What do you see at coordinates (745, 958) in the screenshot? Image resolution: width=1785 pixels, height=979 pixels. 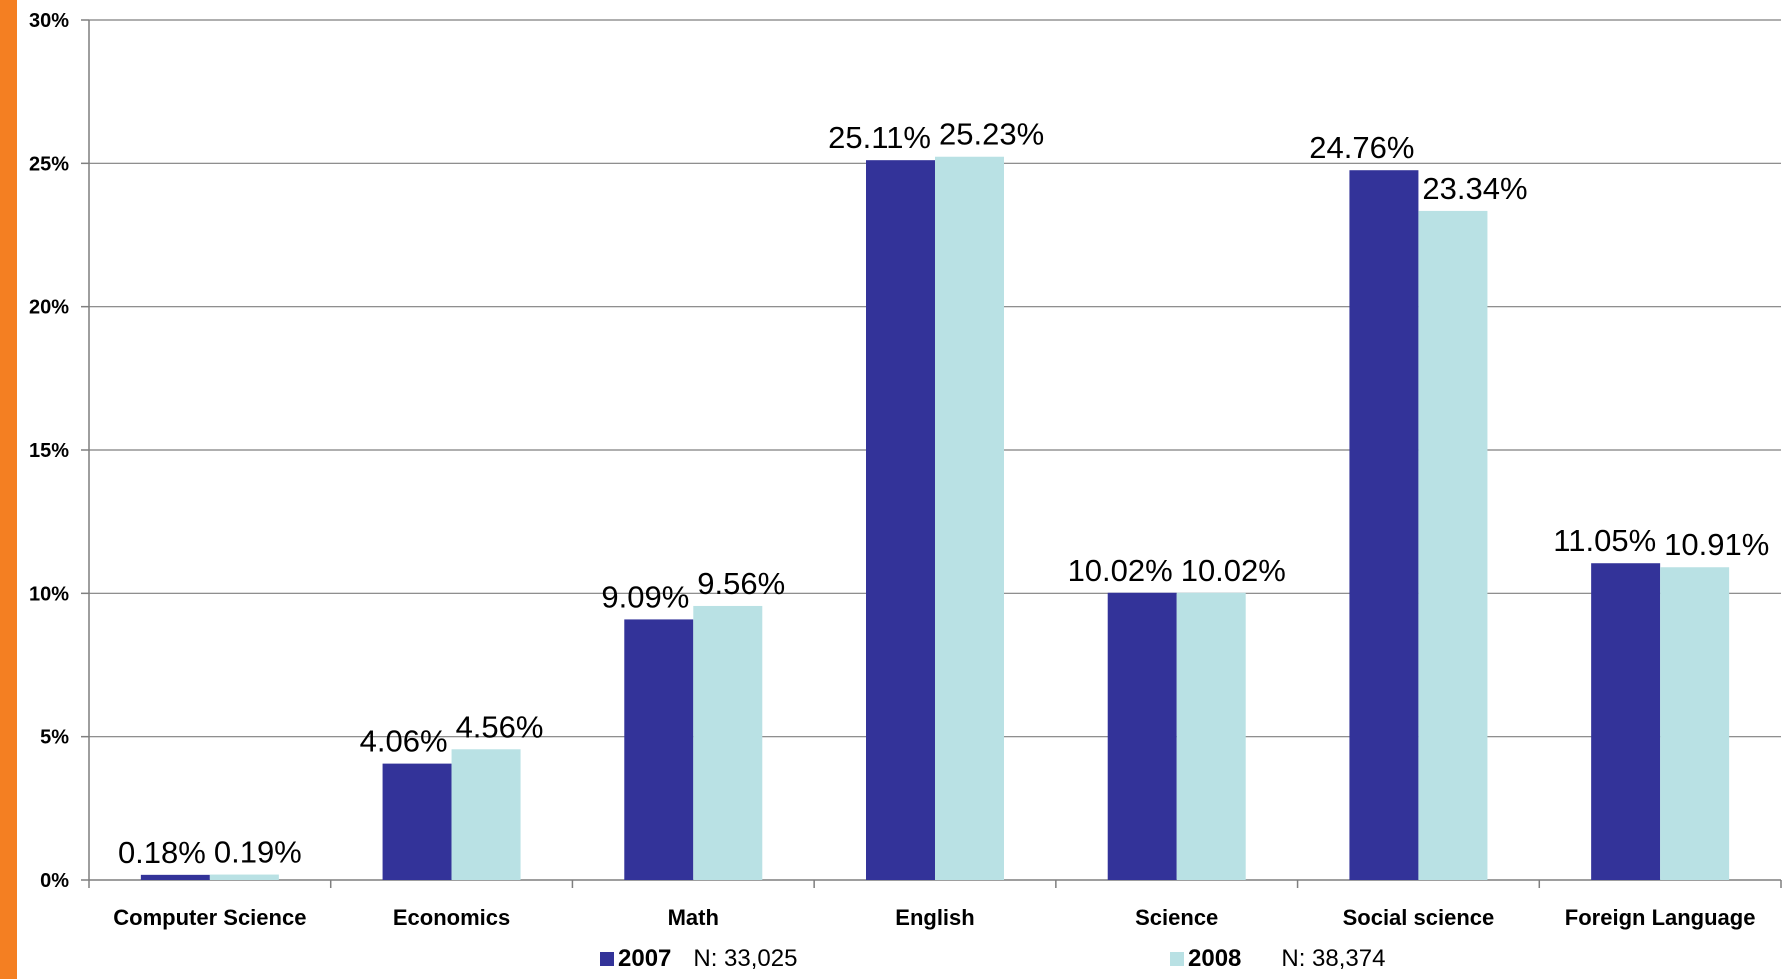 I see `legend-count-2007: N: 33,025` at bounding box center [745, 958].